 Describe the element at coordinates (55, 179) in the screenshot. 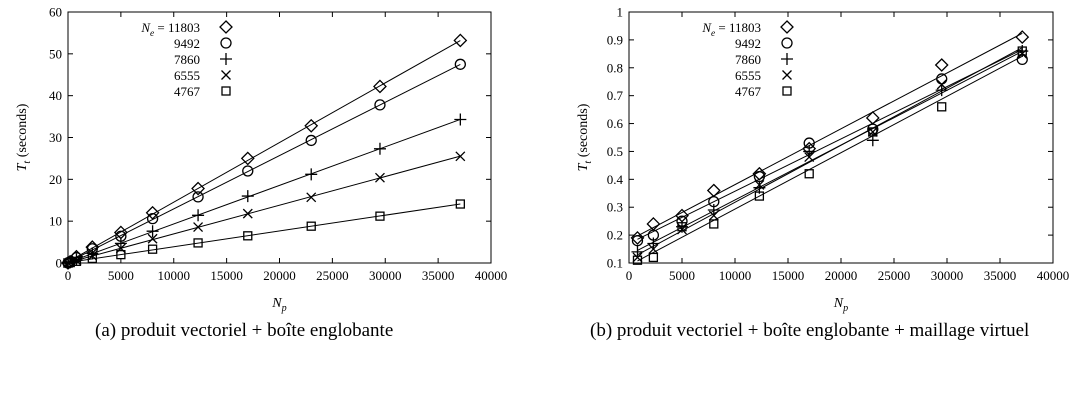

I see `y-tick-label: 20` at that location.